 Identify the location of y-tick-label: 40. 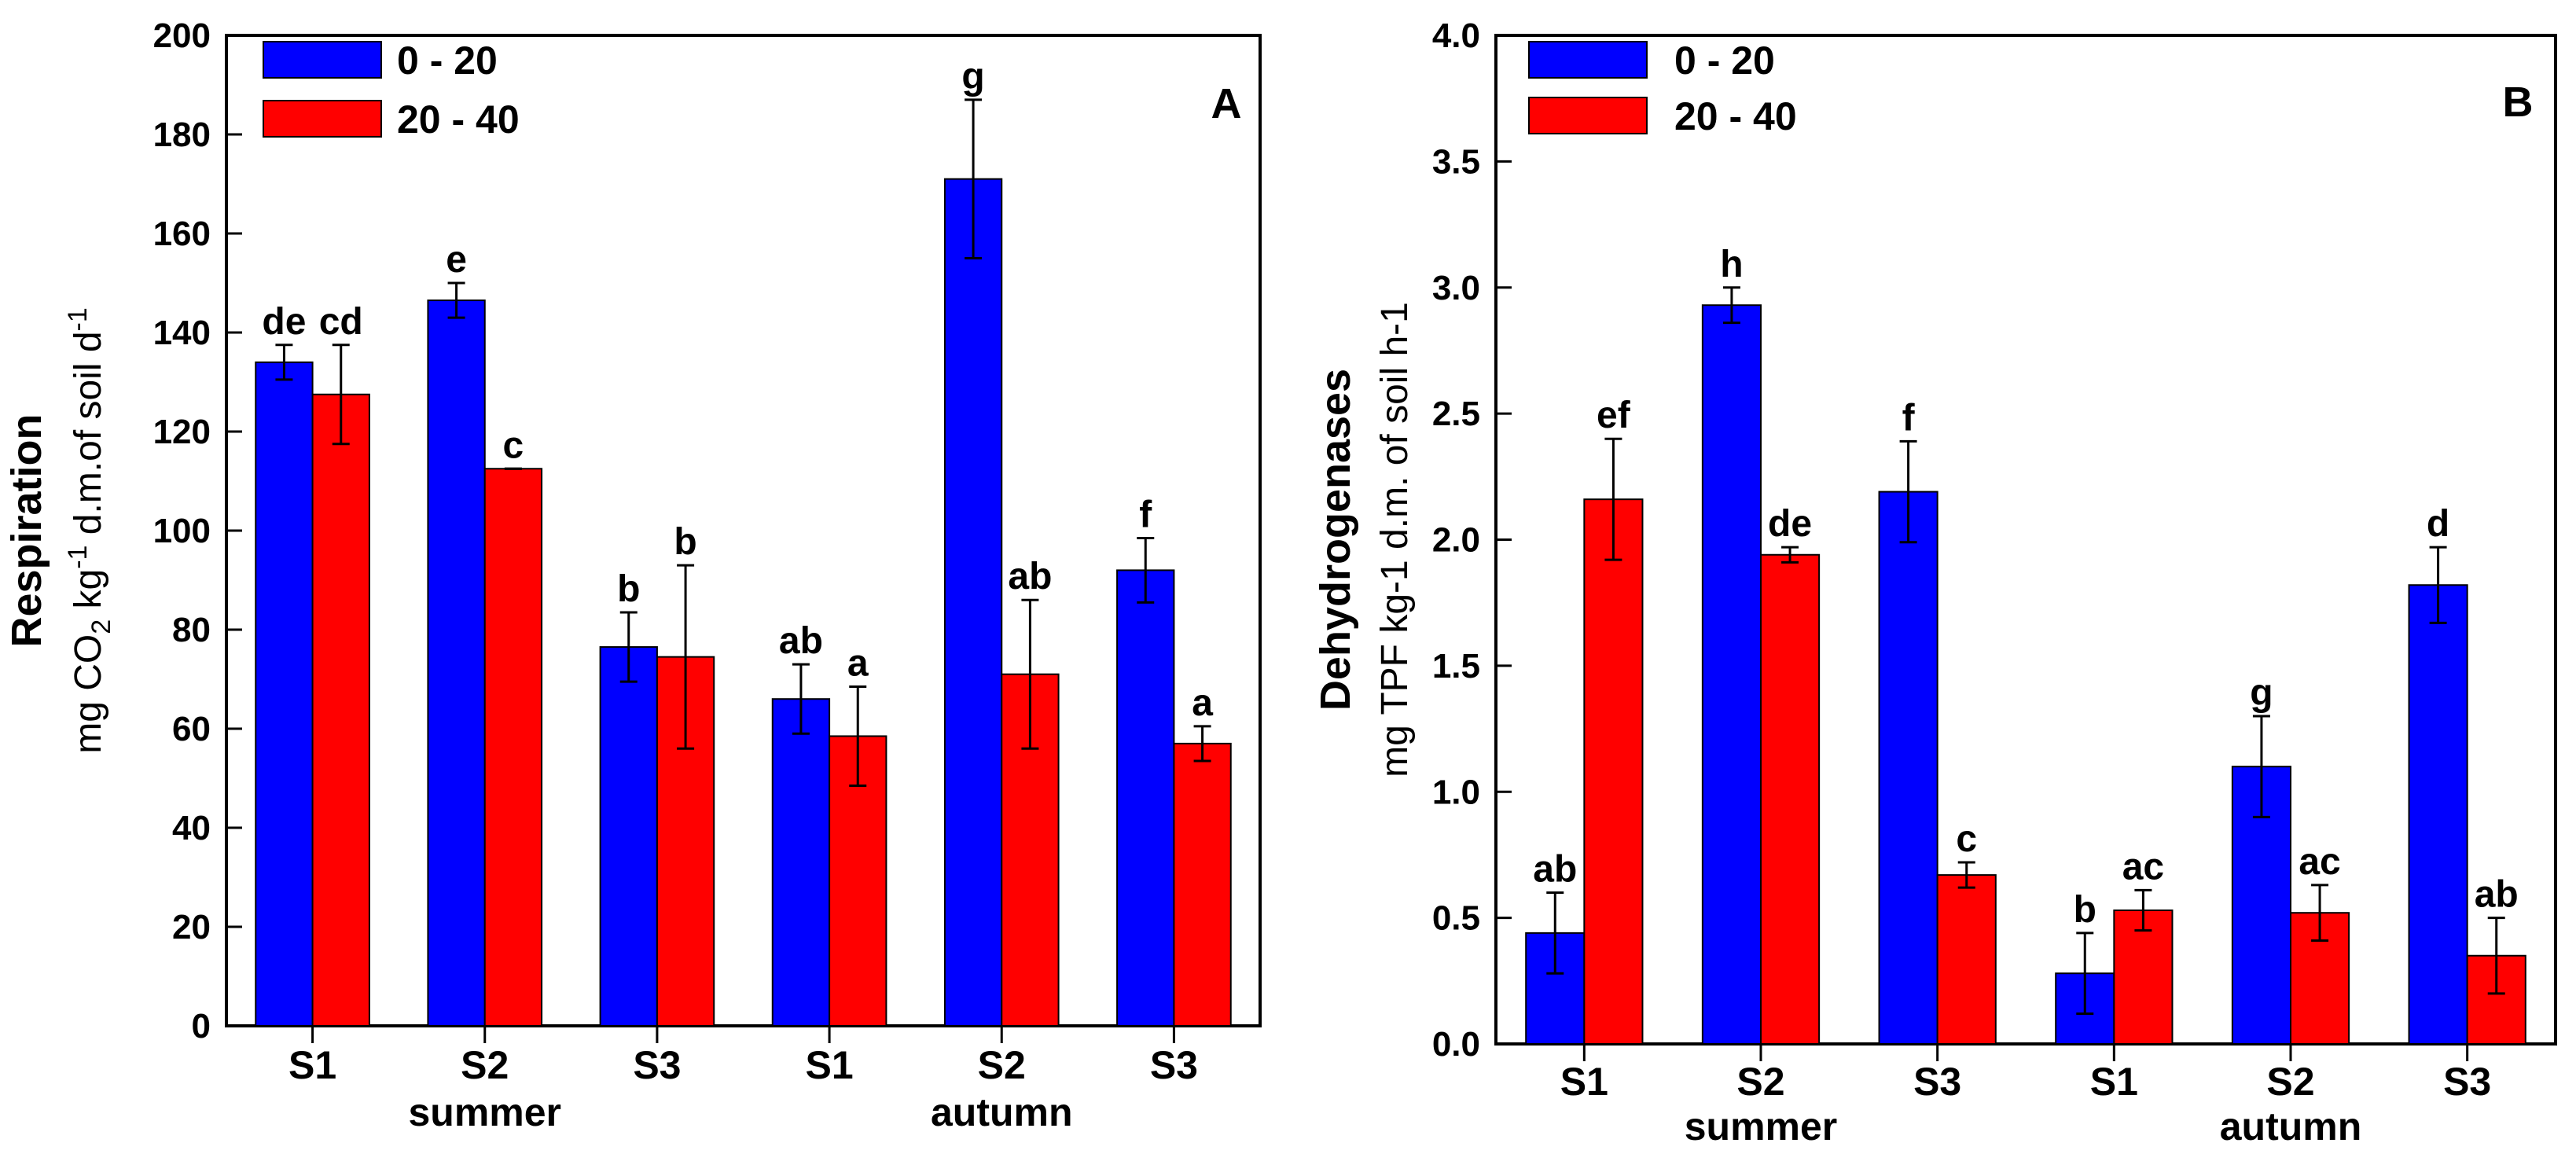
(191, 828).